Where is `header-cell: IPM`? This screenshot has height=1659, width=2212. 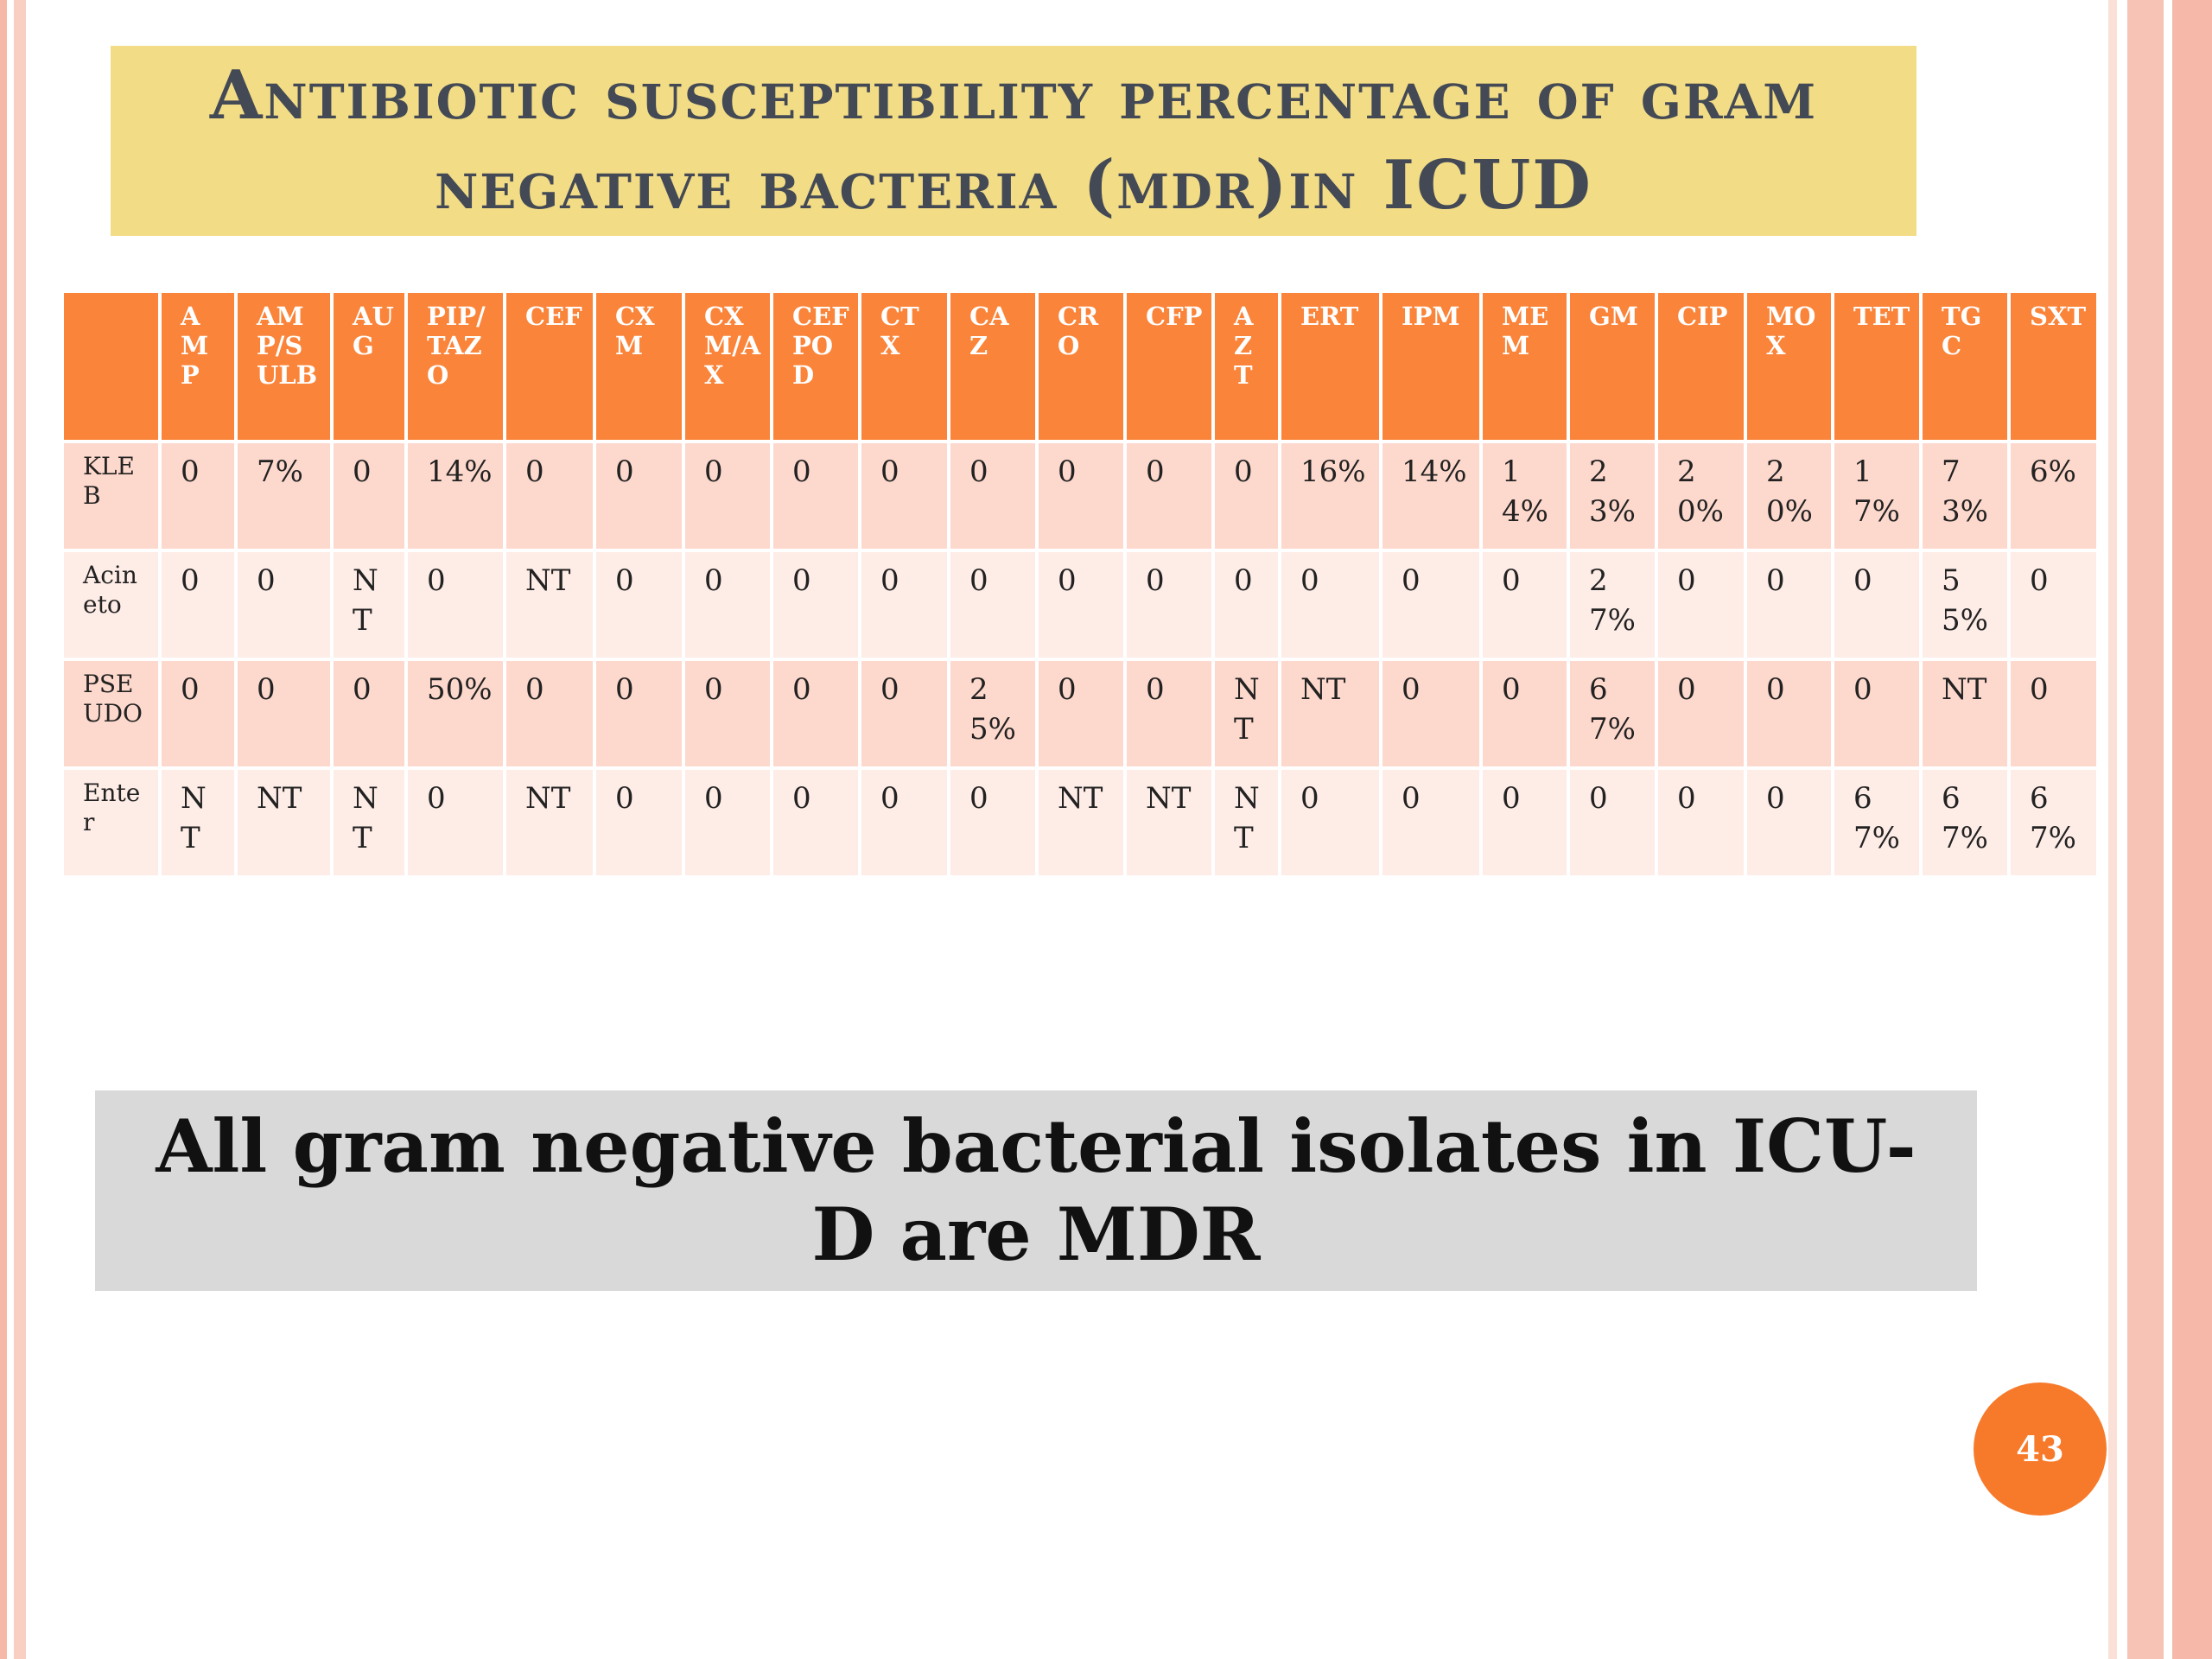
header-cell: IPM is located at coordinates (1431, 366).